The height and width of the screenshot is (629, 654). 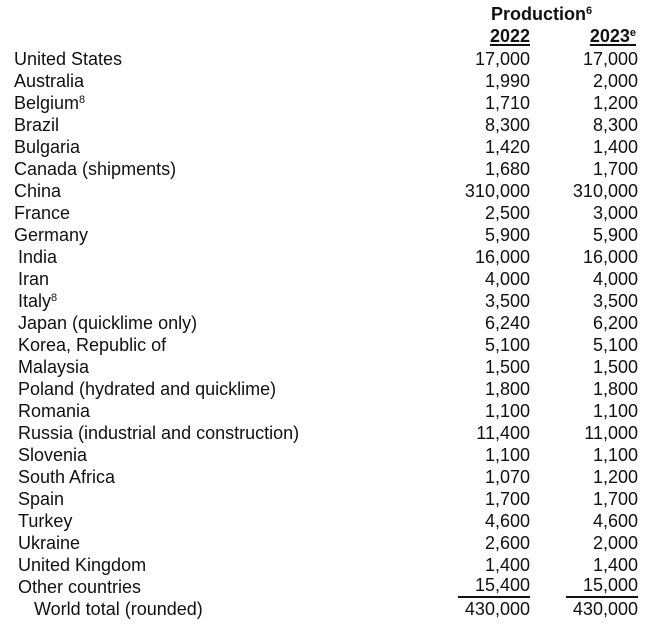 I want to click on value-2023: 310,000, so click(x=605, y=191).